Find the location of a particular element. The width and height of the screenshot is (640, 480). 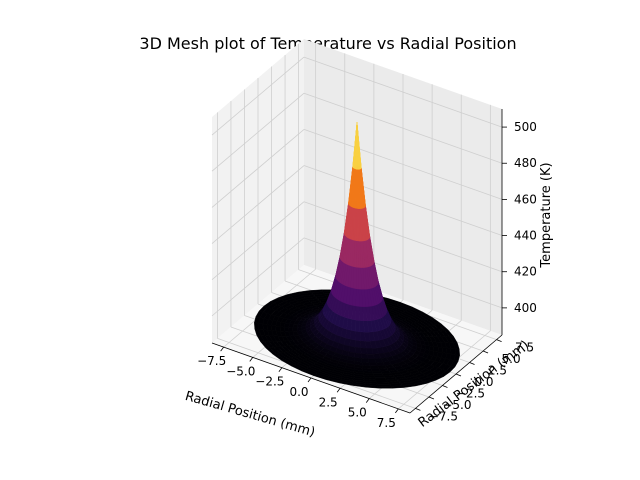

x-tick-label: 7.5 is located at coordinates (386, 423).